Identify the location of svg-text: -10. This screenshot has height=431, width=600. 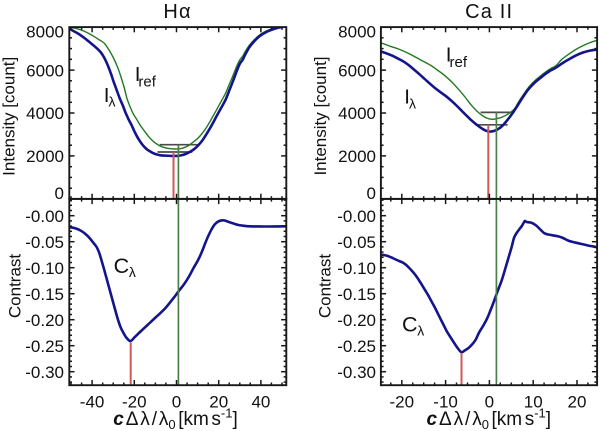
(445, 402).